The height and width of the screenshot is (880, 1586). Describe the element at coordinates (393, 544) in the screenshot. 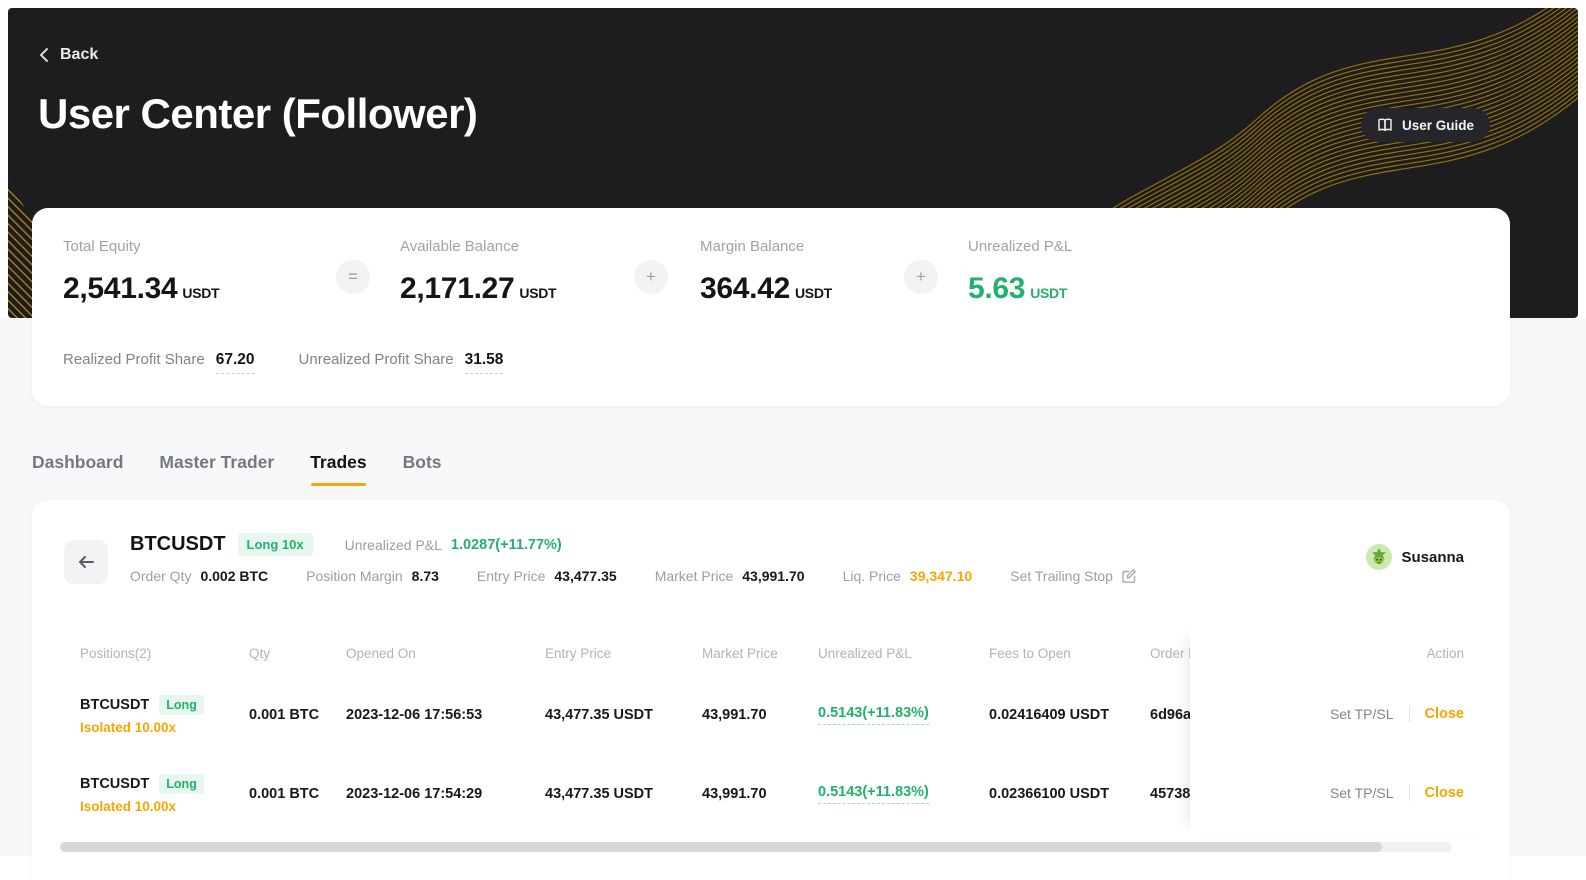

I see `pnl-label: Unrealized P&L` at that location.